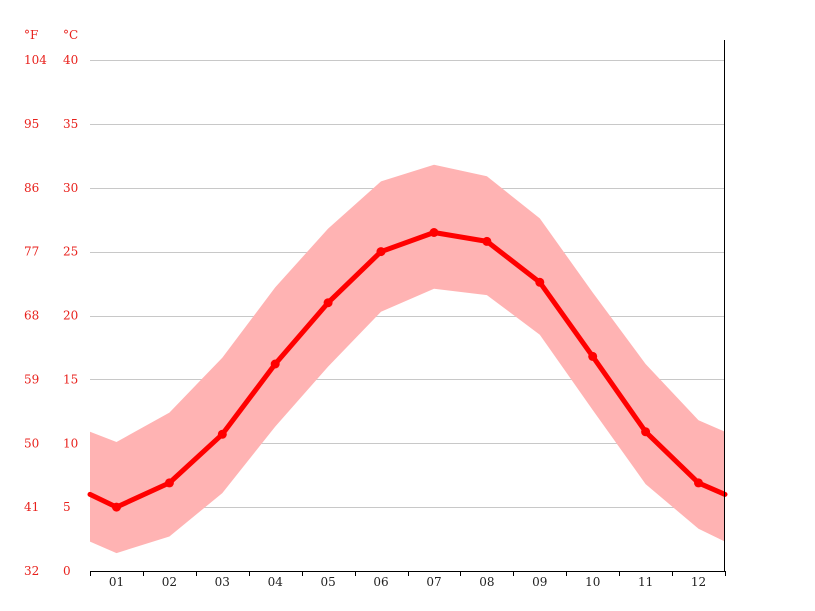 This screenshot has width=815, height=611. What do you see at coordinates (31, 124) in the screenshot?
I see `fahrenheit-tick-label: 95` at bounding box center [31, 124].